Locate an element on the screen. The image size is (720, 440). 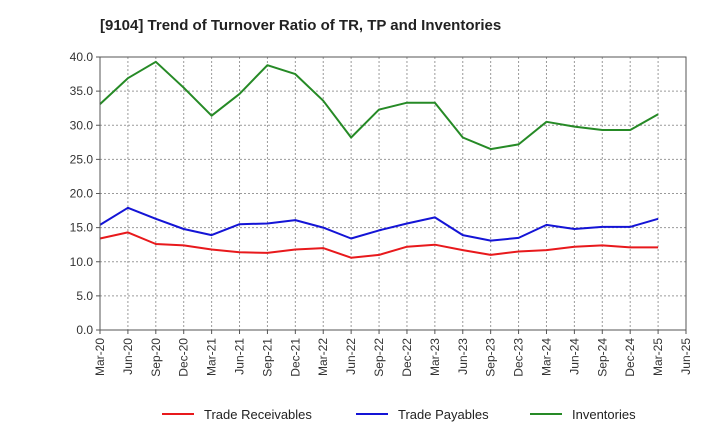
series-line-trade-payables is located at coordinates (379, 224).